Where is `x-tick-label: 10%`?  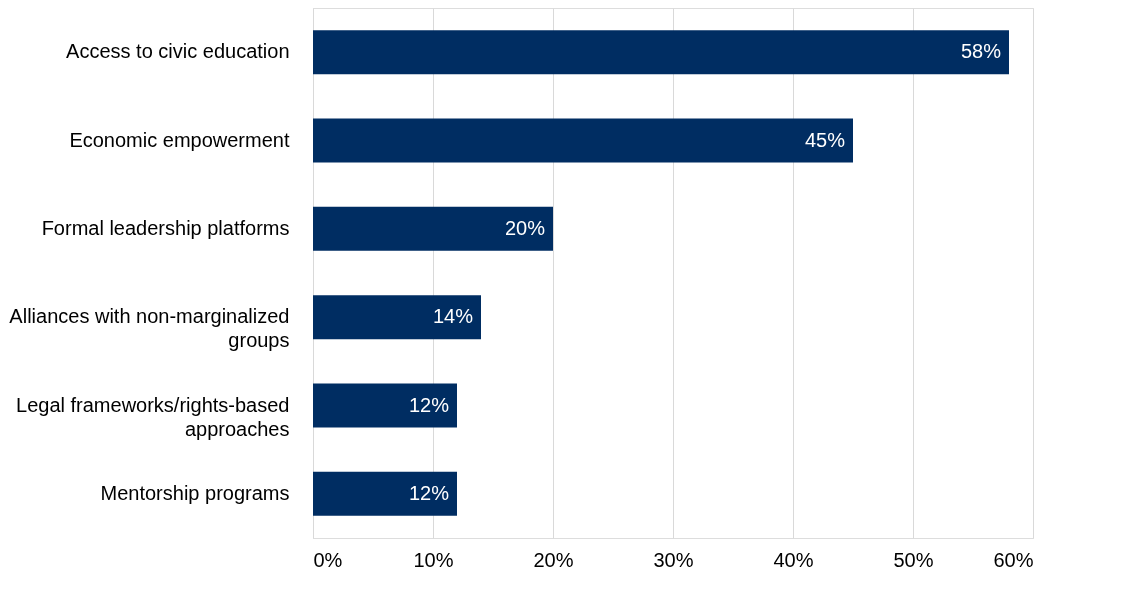 x-tick-label: 10% is located at coordinates (433, 559).